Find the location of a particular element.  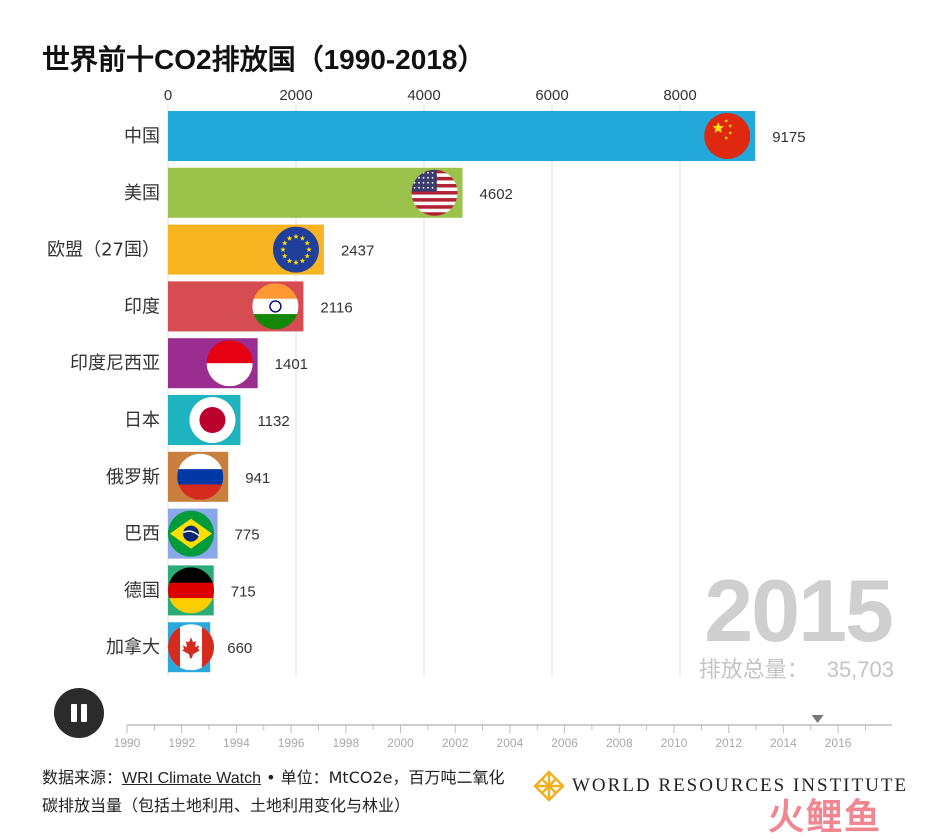

bar-row: 印度 2116 is located at coordinates (238, 306).